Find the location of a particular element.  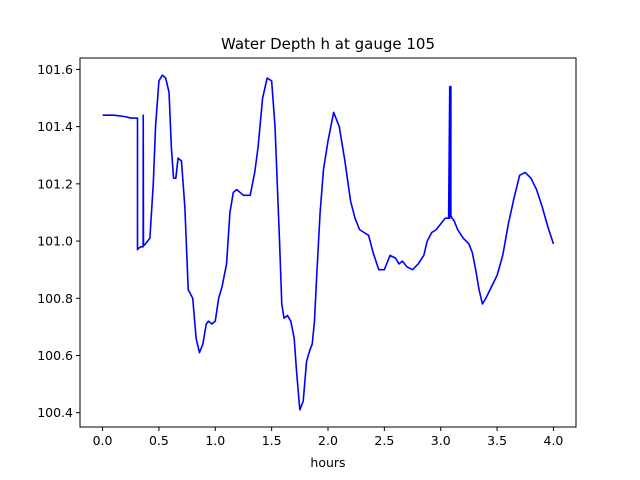

y-tick-label: 101.6 is located at coordinates (55, 69).